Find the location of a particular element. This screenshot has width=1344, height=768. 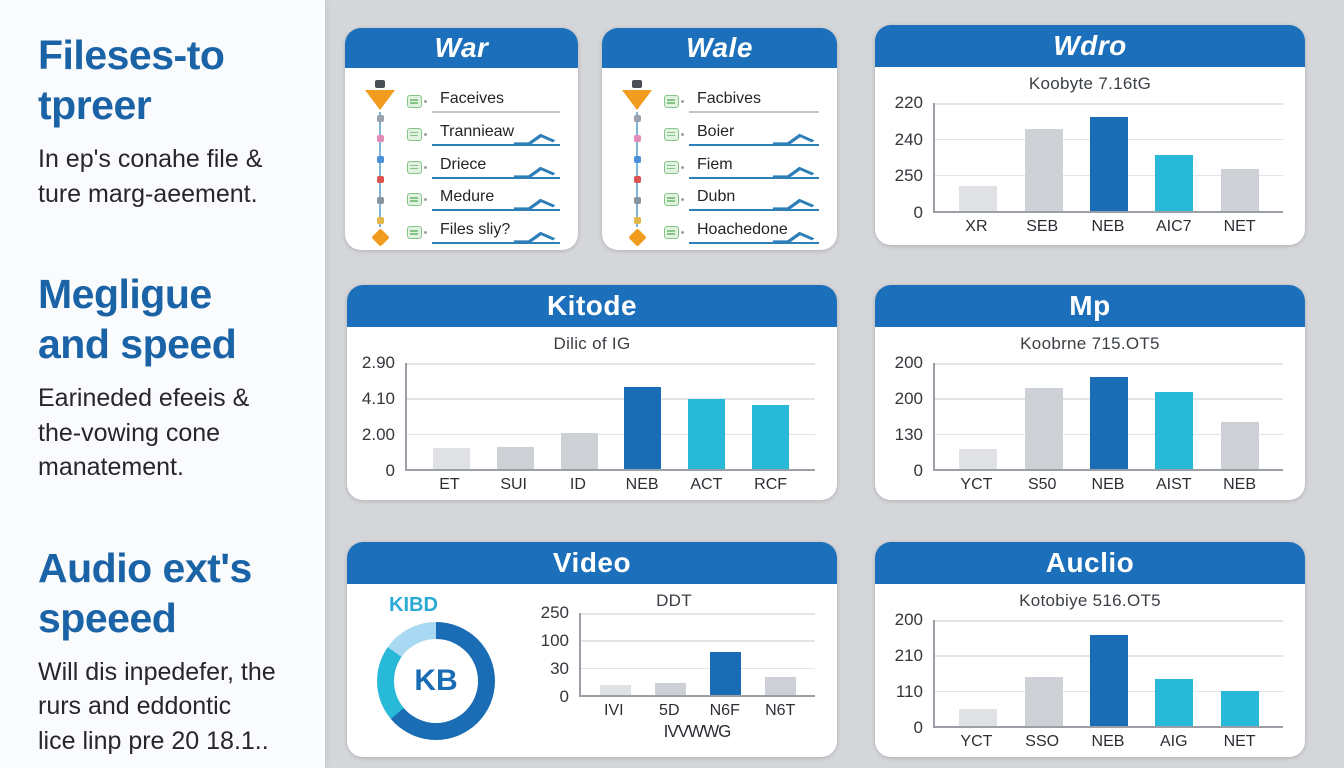

x-tick-label: S50 is located at coordinates (1042, 484).